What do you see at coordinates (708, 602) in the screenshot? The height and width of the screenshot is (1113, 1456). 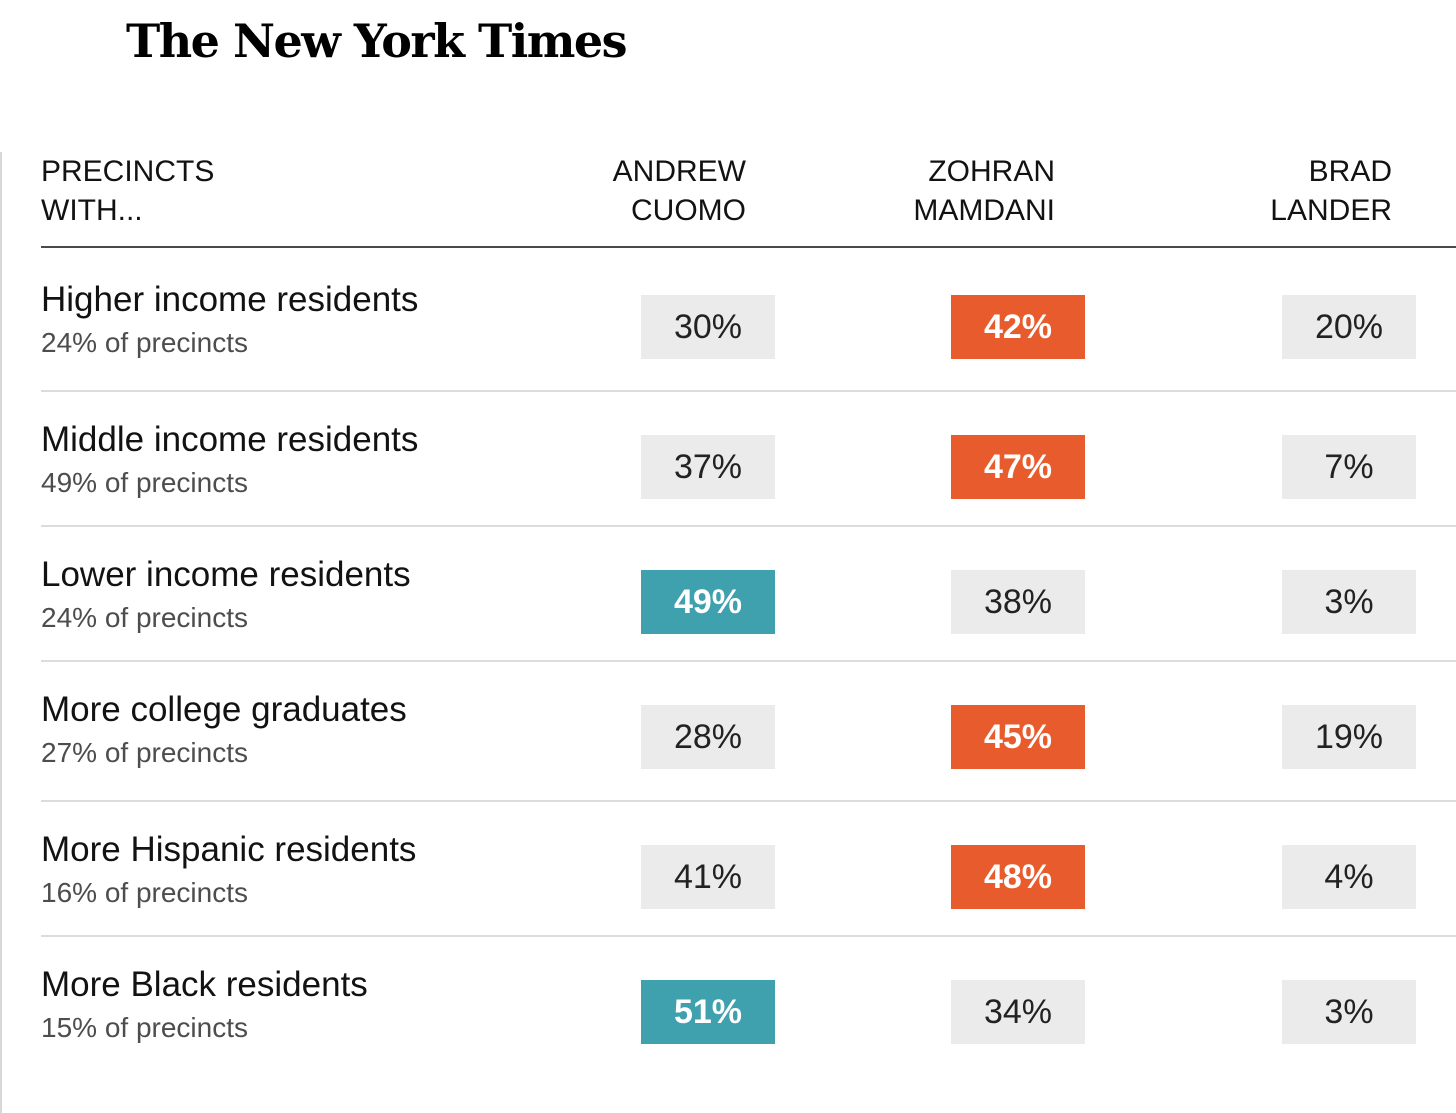 I see `value-cell-cuomo: 49%` at bounding box center [708, 602].